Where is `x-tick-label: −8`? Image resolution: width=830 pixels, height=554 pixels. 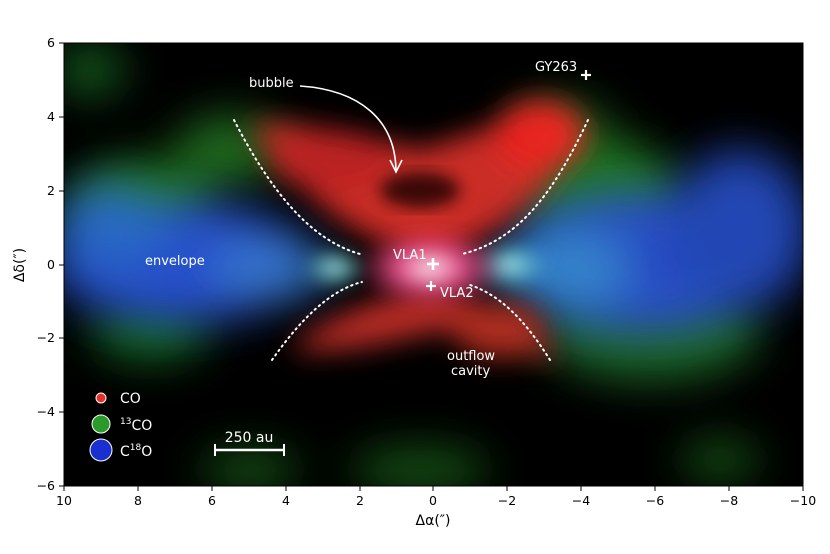
x-tick-label: −8 is located at coordinates (729, 500).